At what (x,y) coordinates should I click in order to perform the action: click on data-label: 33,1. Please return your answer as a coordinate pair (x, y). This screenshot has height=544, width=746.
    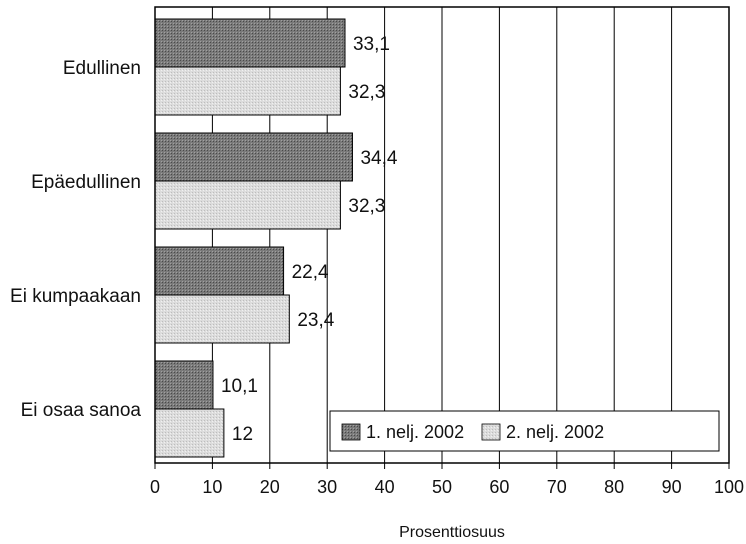
    Looking at the image, I should click on (371, 44).